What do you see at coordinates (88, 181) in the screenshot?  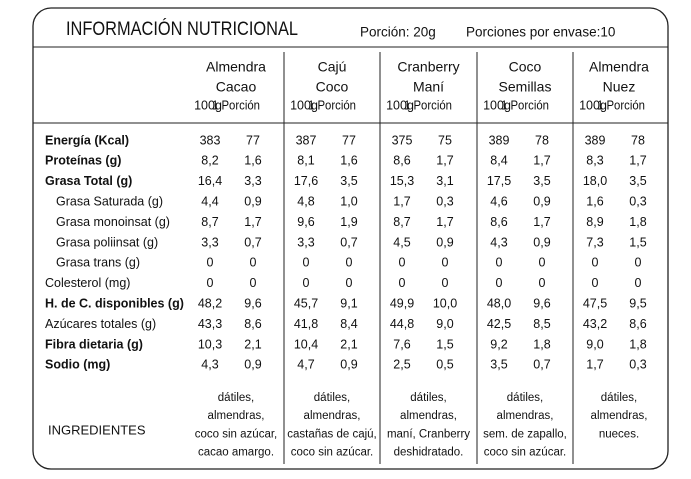 I see `row-label: Grasa Total (g)` at bounding box center [88, 181].